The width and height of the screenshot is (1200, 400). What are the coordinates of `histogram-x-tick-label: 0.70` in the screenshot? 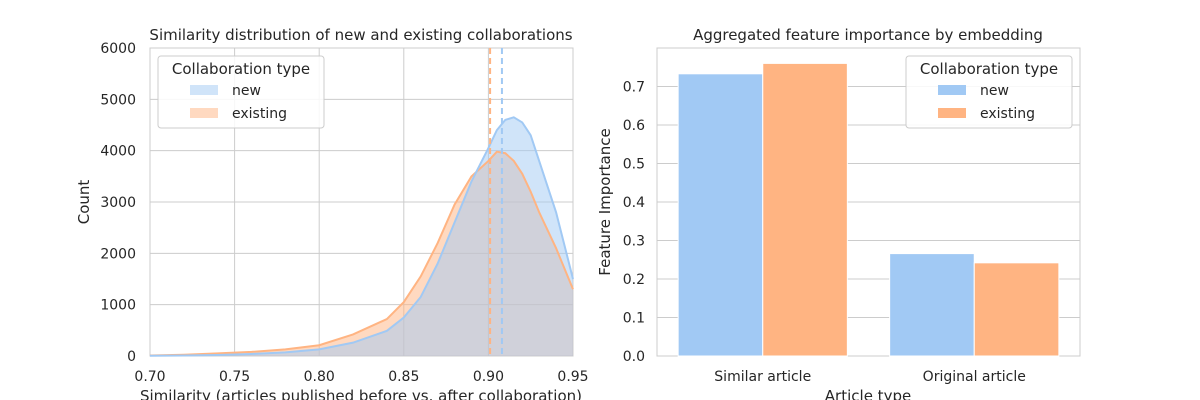 It's located at (149, 377).